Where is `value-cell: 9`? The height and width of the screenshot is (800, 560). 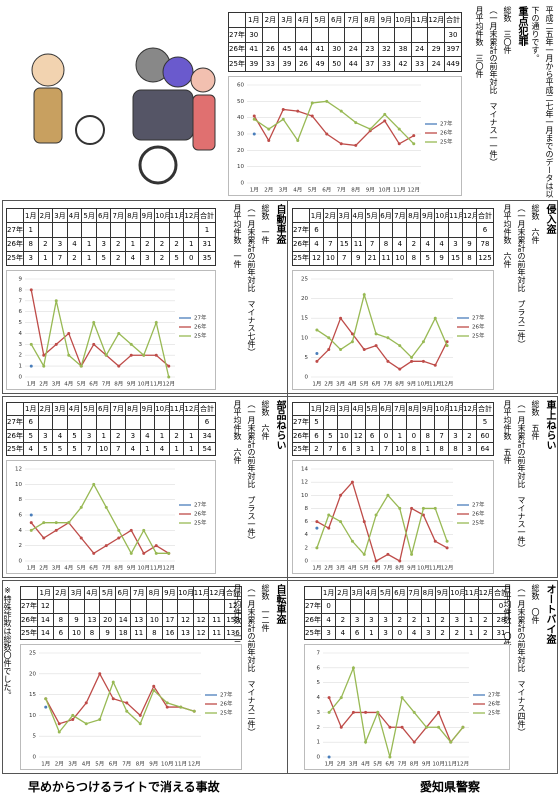 value-cell: 9 is located at coordinates (76, 619).